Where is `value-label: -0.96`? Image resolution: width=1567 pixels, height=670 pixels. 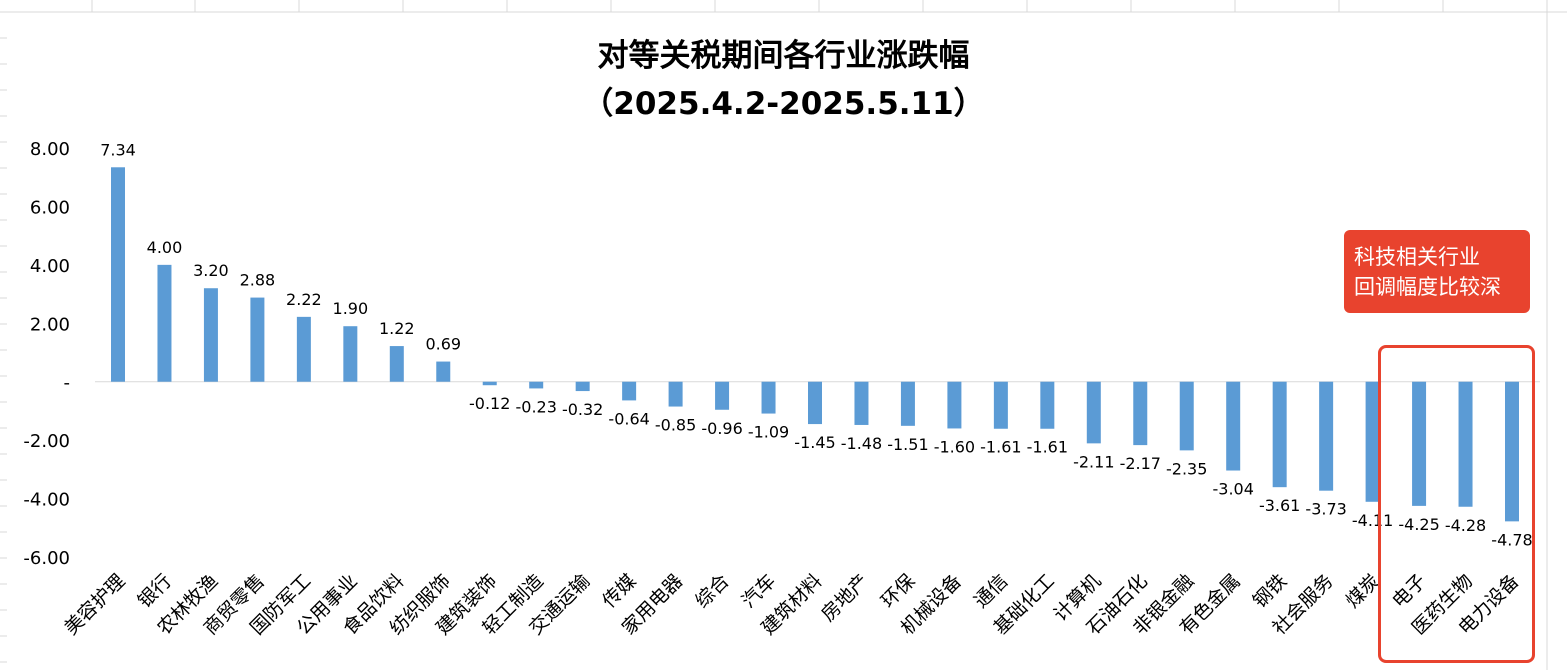
value-label: -0.96 is located at coordinates (721, 428).